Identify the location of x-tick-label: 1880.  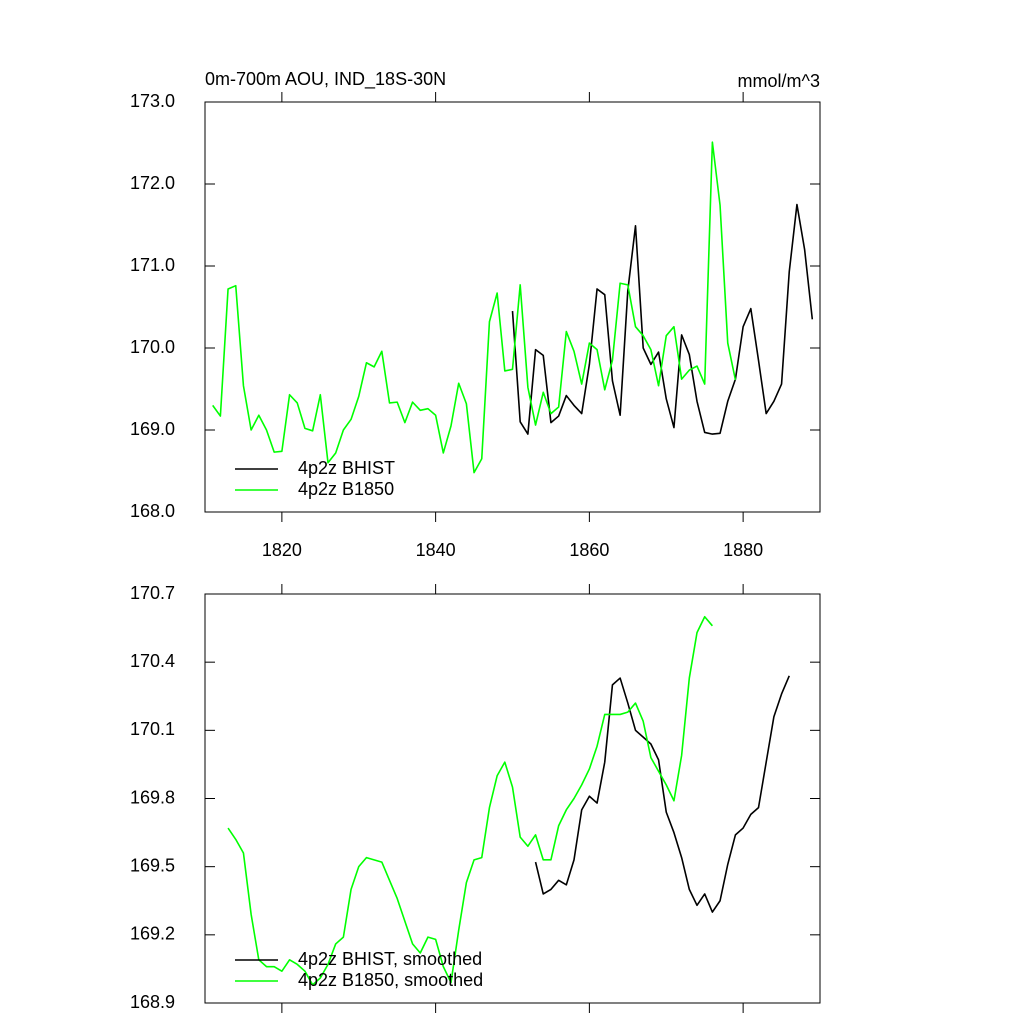
(743, 550).